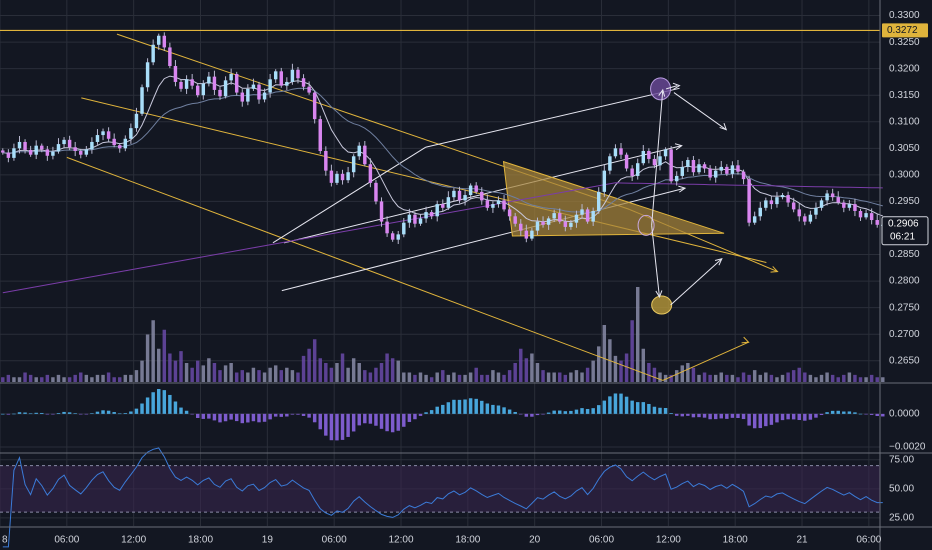 The image size is (932, 550). What do you see at coordinates (904, 201) in the screenshot?
I see `price-tick-label: 0.2950` at bounding box center [904, 201].